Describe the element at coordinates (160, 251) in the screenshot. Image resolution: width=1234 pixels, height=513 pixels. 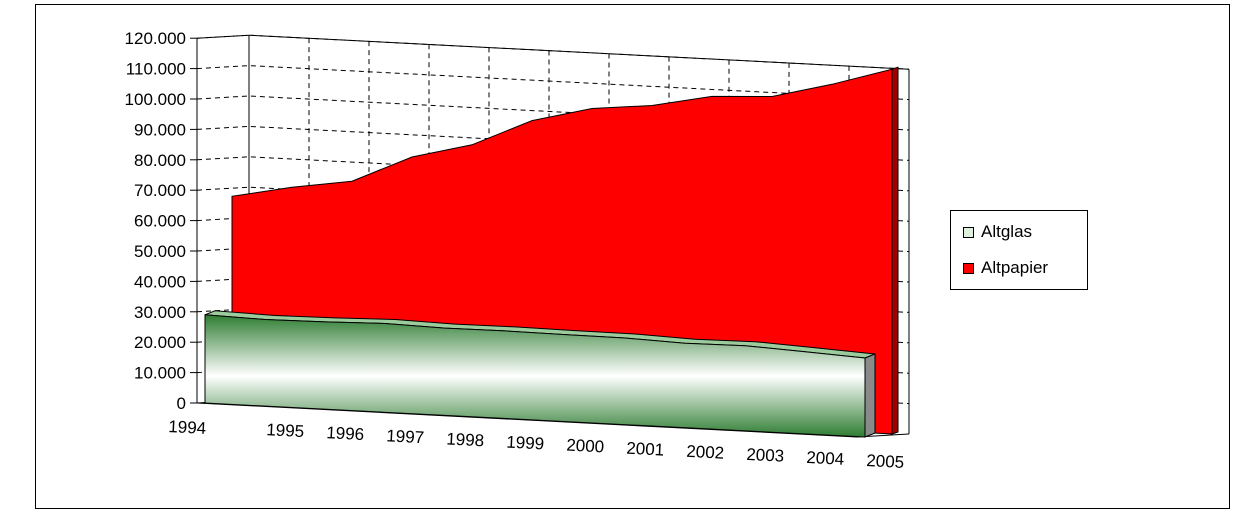
I see `y-tick-label: 50.000` at that location.